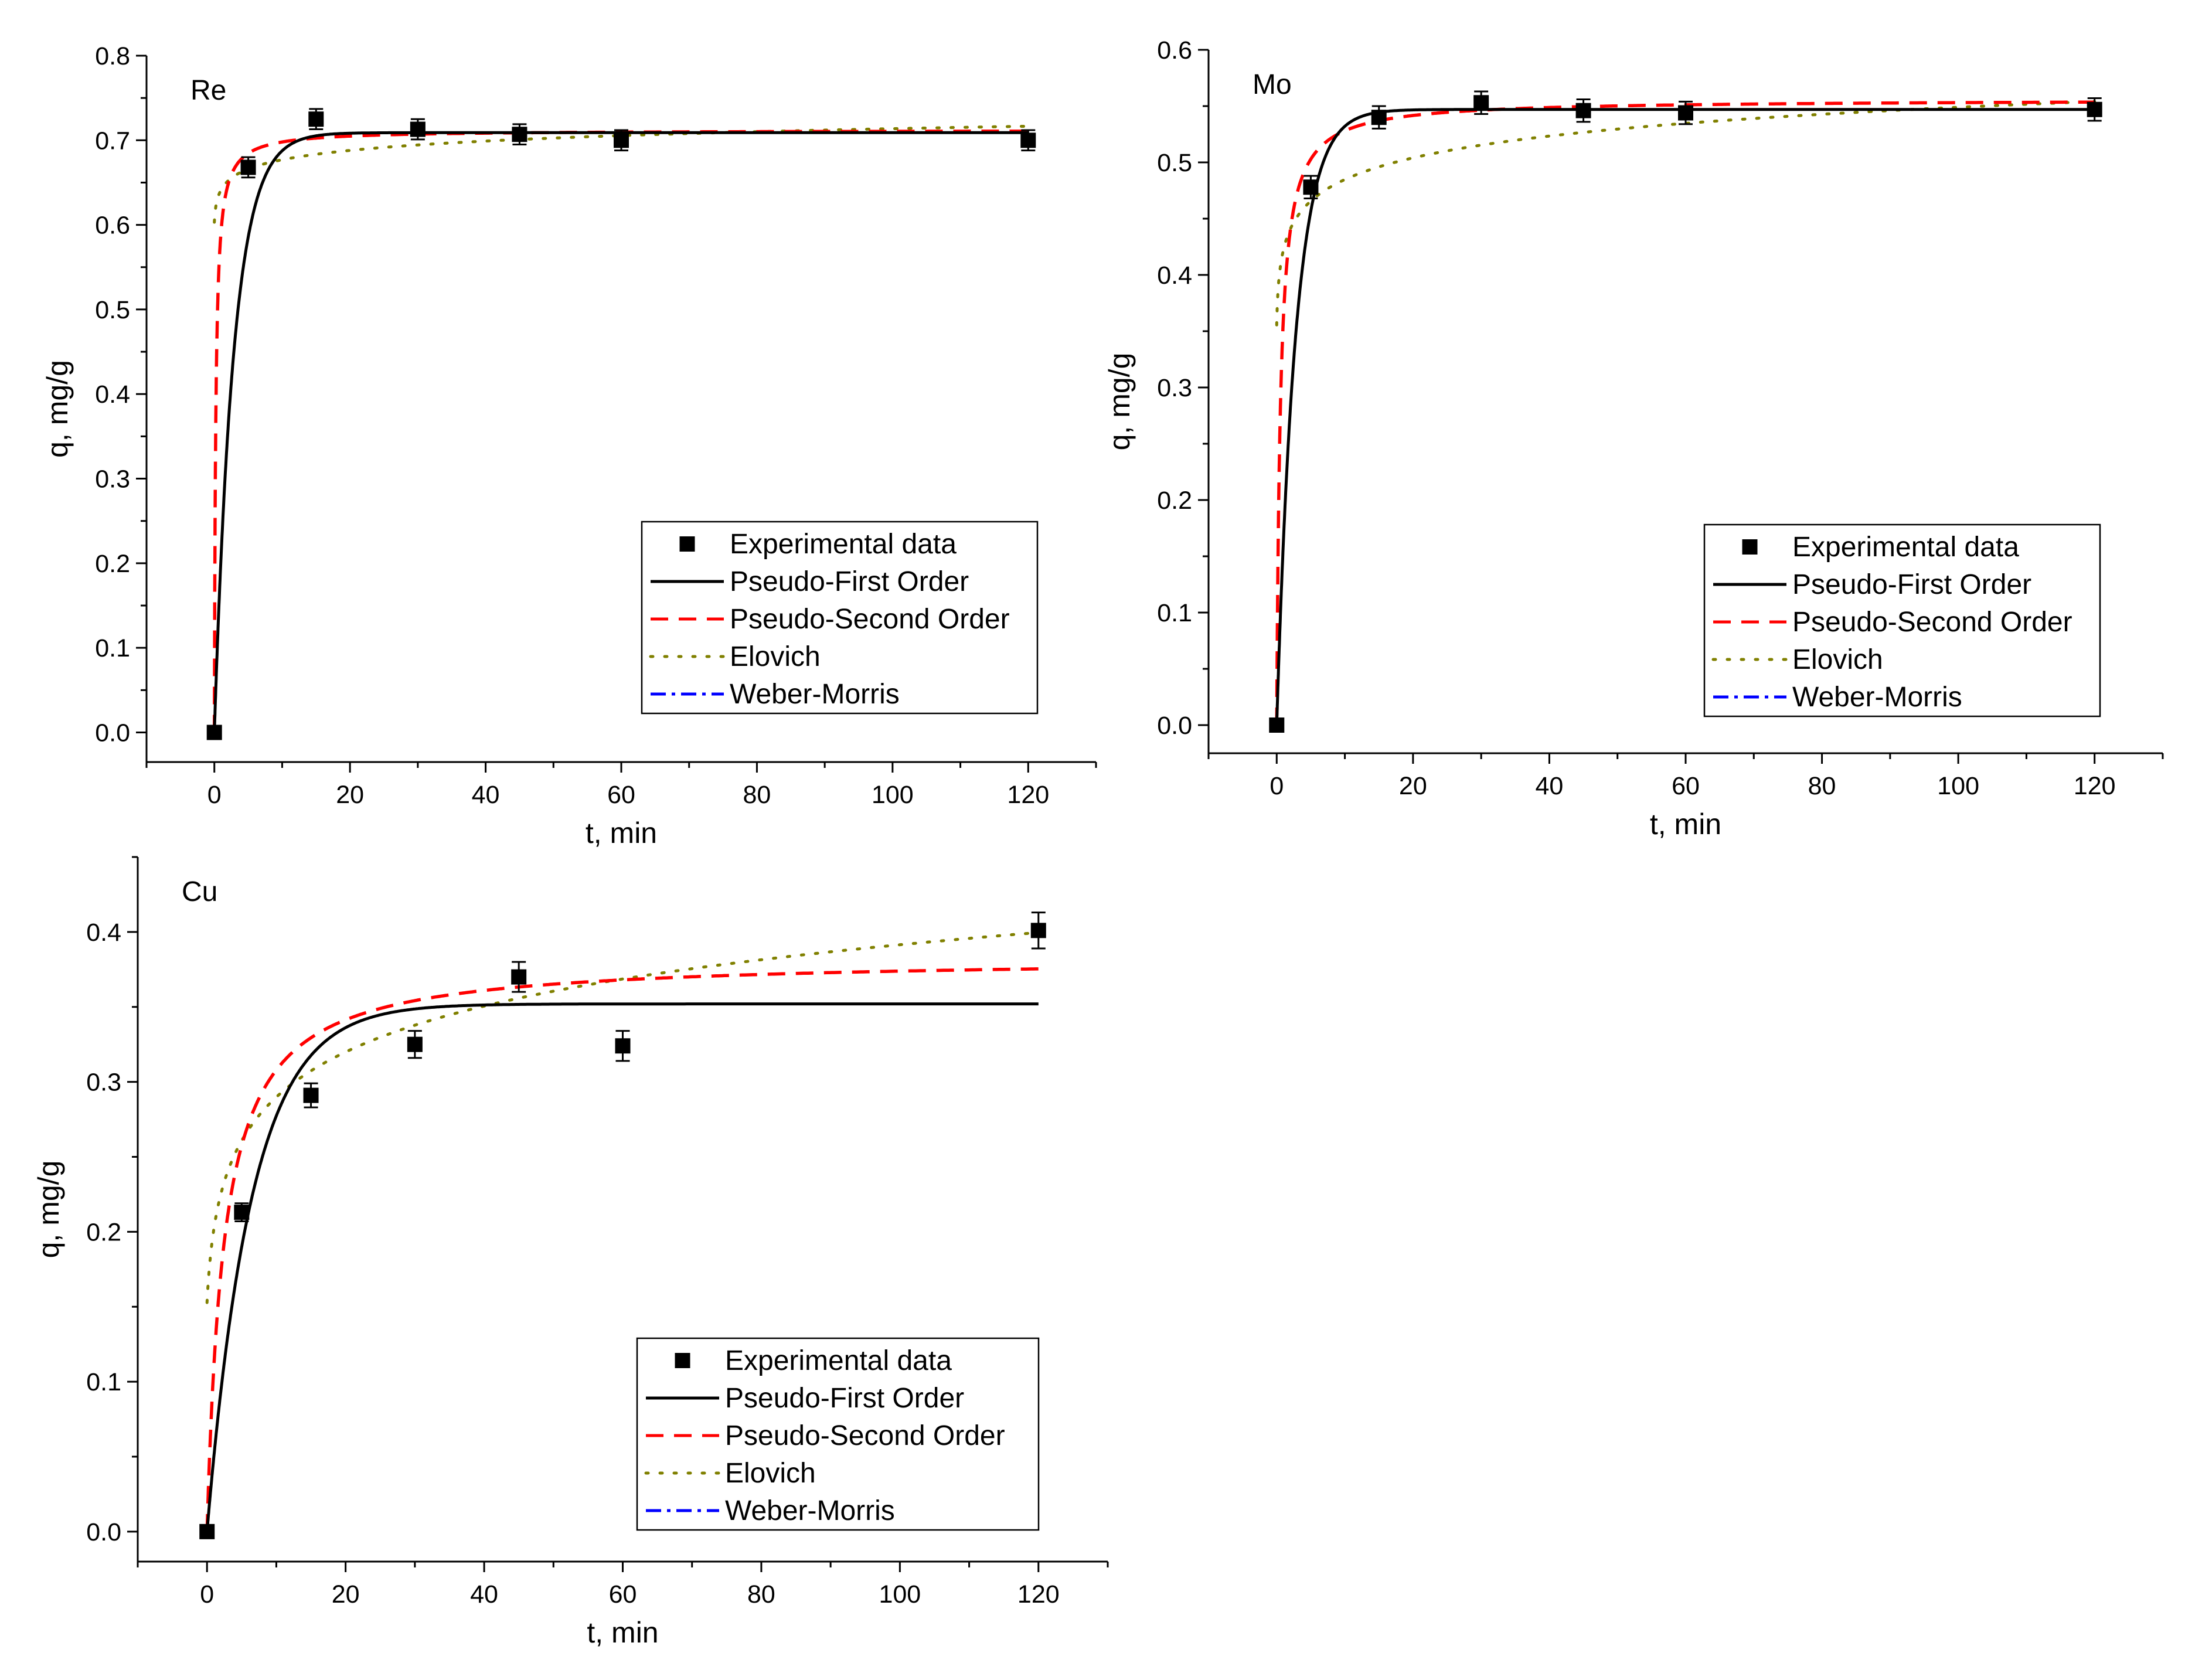 This screenshot has width=2202, height=1680. What do you see at coordinates (113, 56) in the screenshot?
I see `y-tick-label: 0.8` at bounding box center [113, 56].